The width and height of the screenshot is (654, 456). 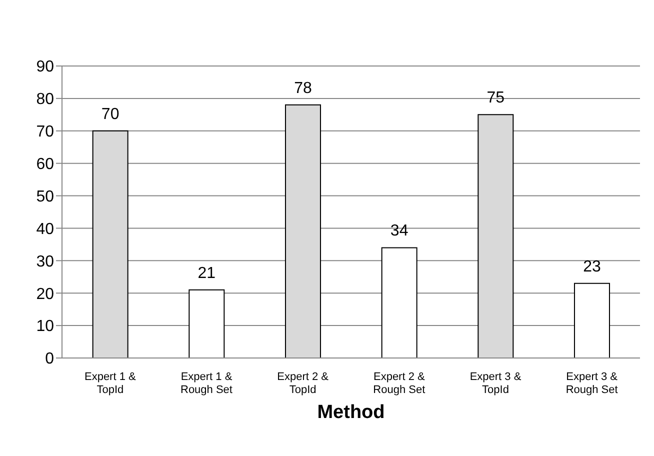 I want to click on x-tick-label: Expert 3 & Rough Set, so click(x=592, y=383).